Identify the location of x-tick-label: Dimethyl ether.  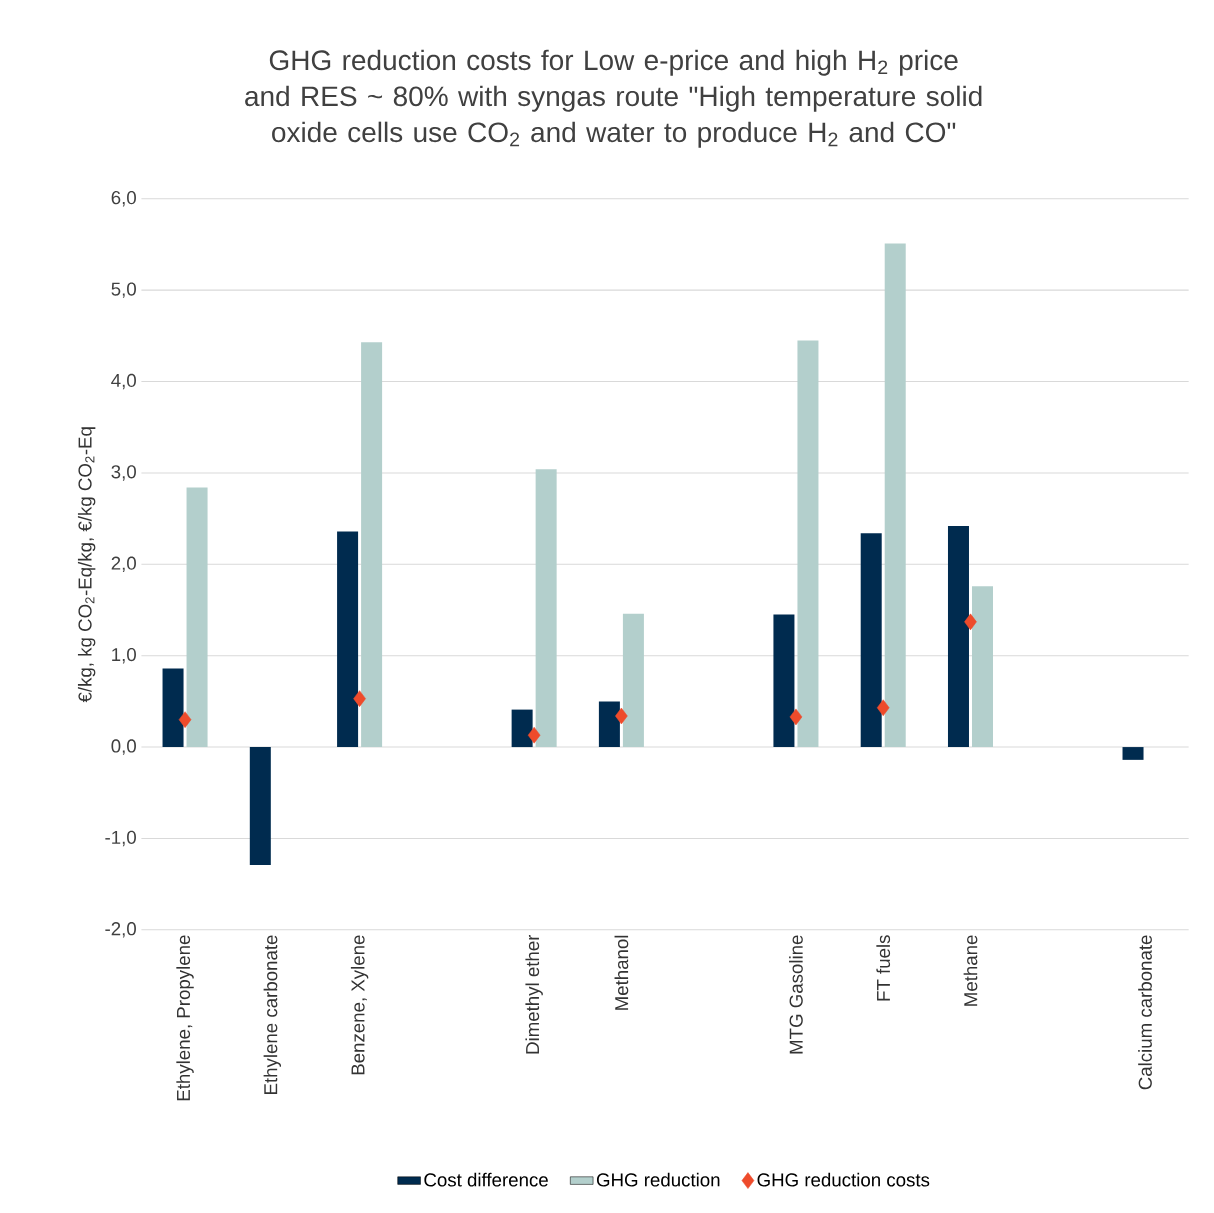
(534, 994).